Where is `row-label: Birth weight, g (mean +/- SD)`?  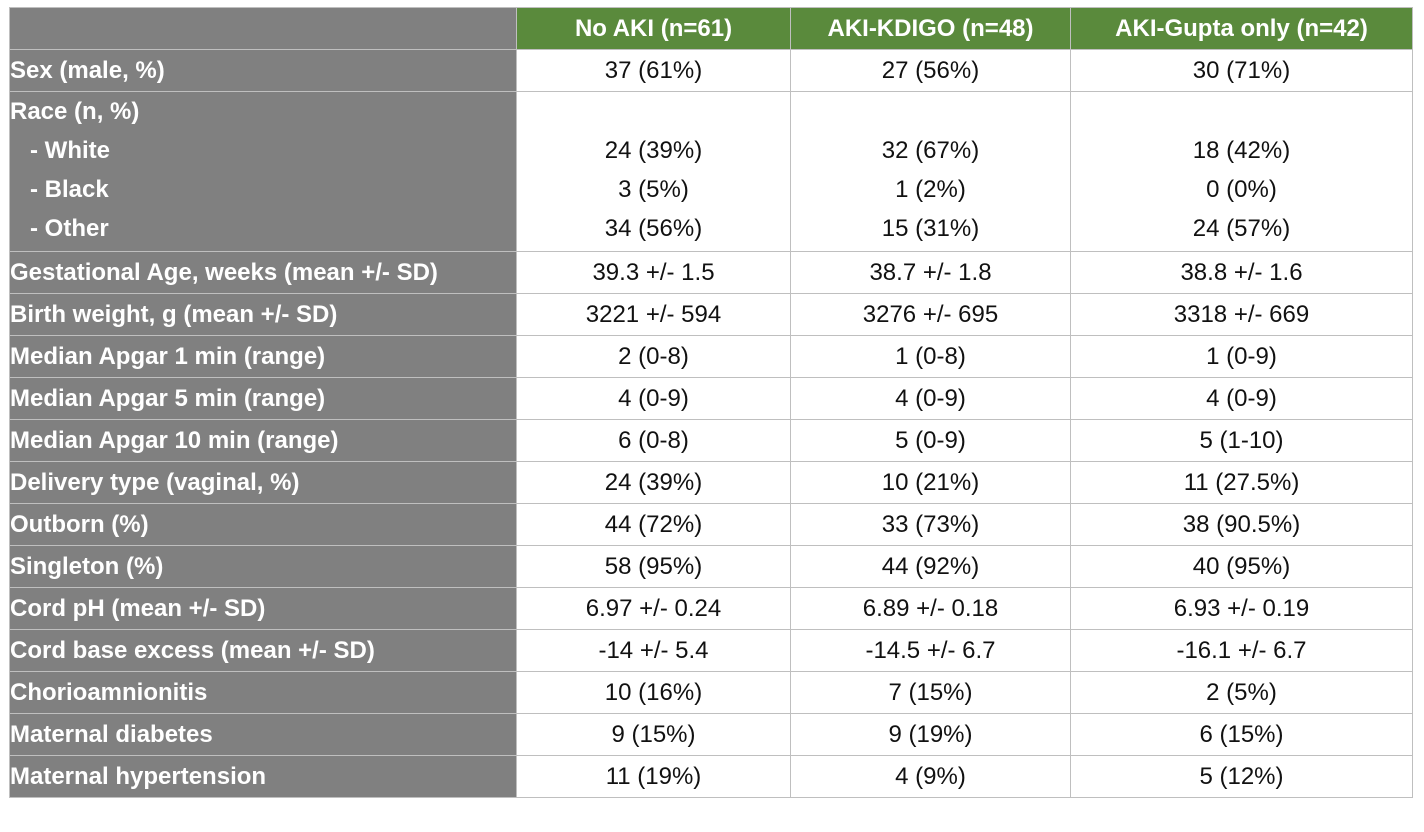 row-label: Birth weight, g (mean +/- SD) is located at coordinates (263, 314).